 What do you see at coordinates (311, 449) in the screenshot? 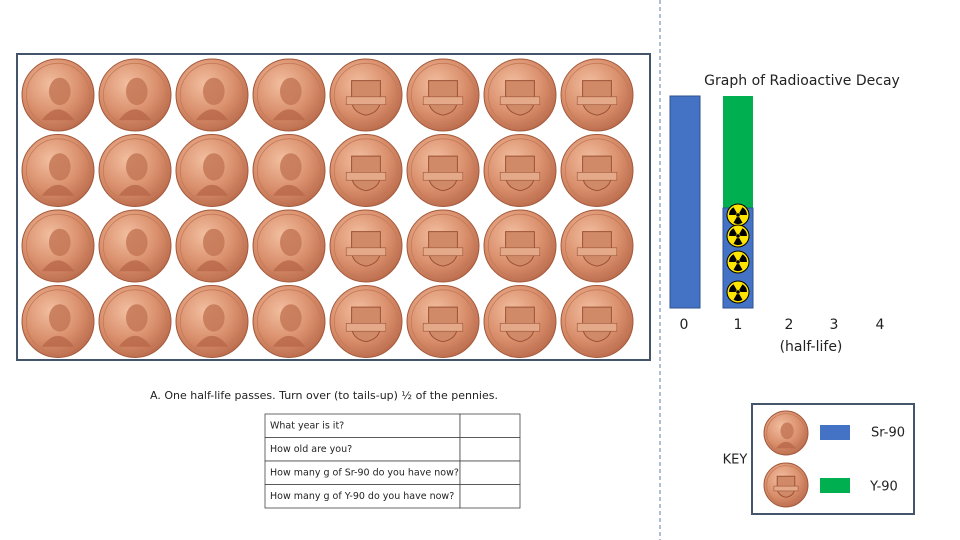
I see `table-question: How old are you?` at bounding box center [311, 449].